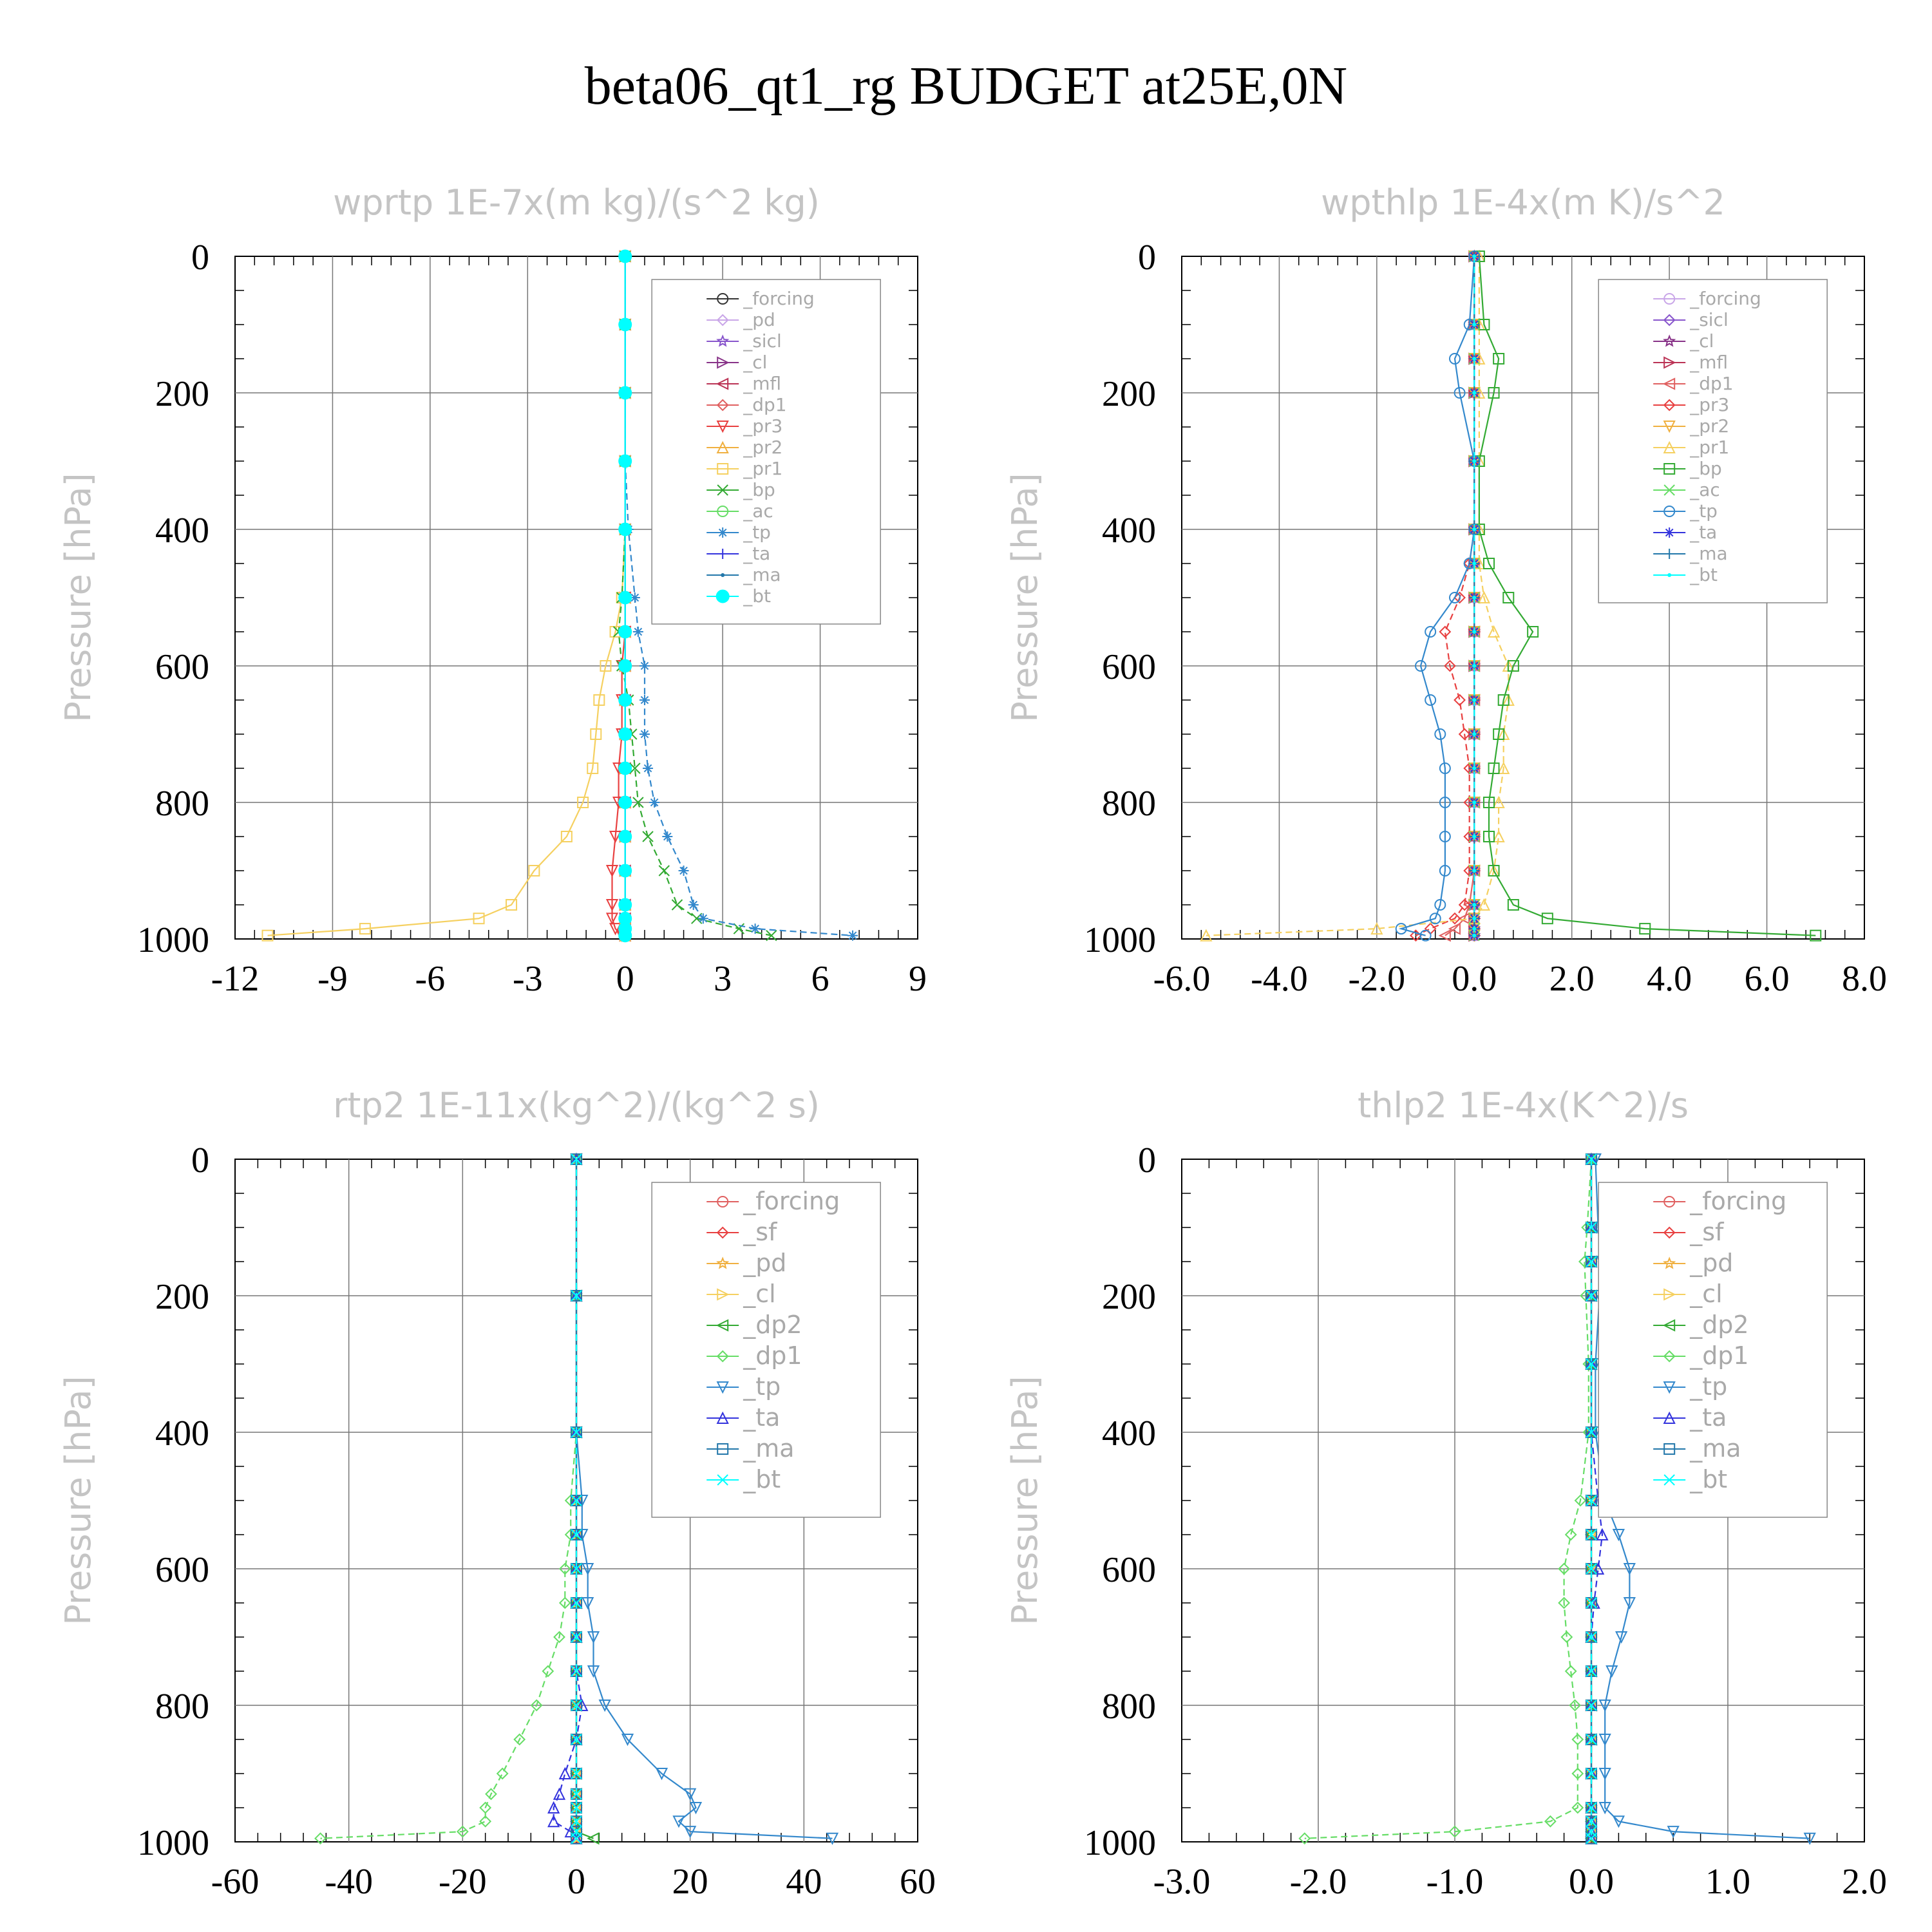 The width and height of the screenshot is (1932, 1932). Describe the element at coordinates (78, 1500) in the screenshot. I see `y-axis-label: Pressure [hPa]` at that location.